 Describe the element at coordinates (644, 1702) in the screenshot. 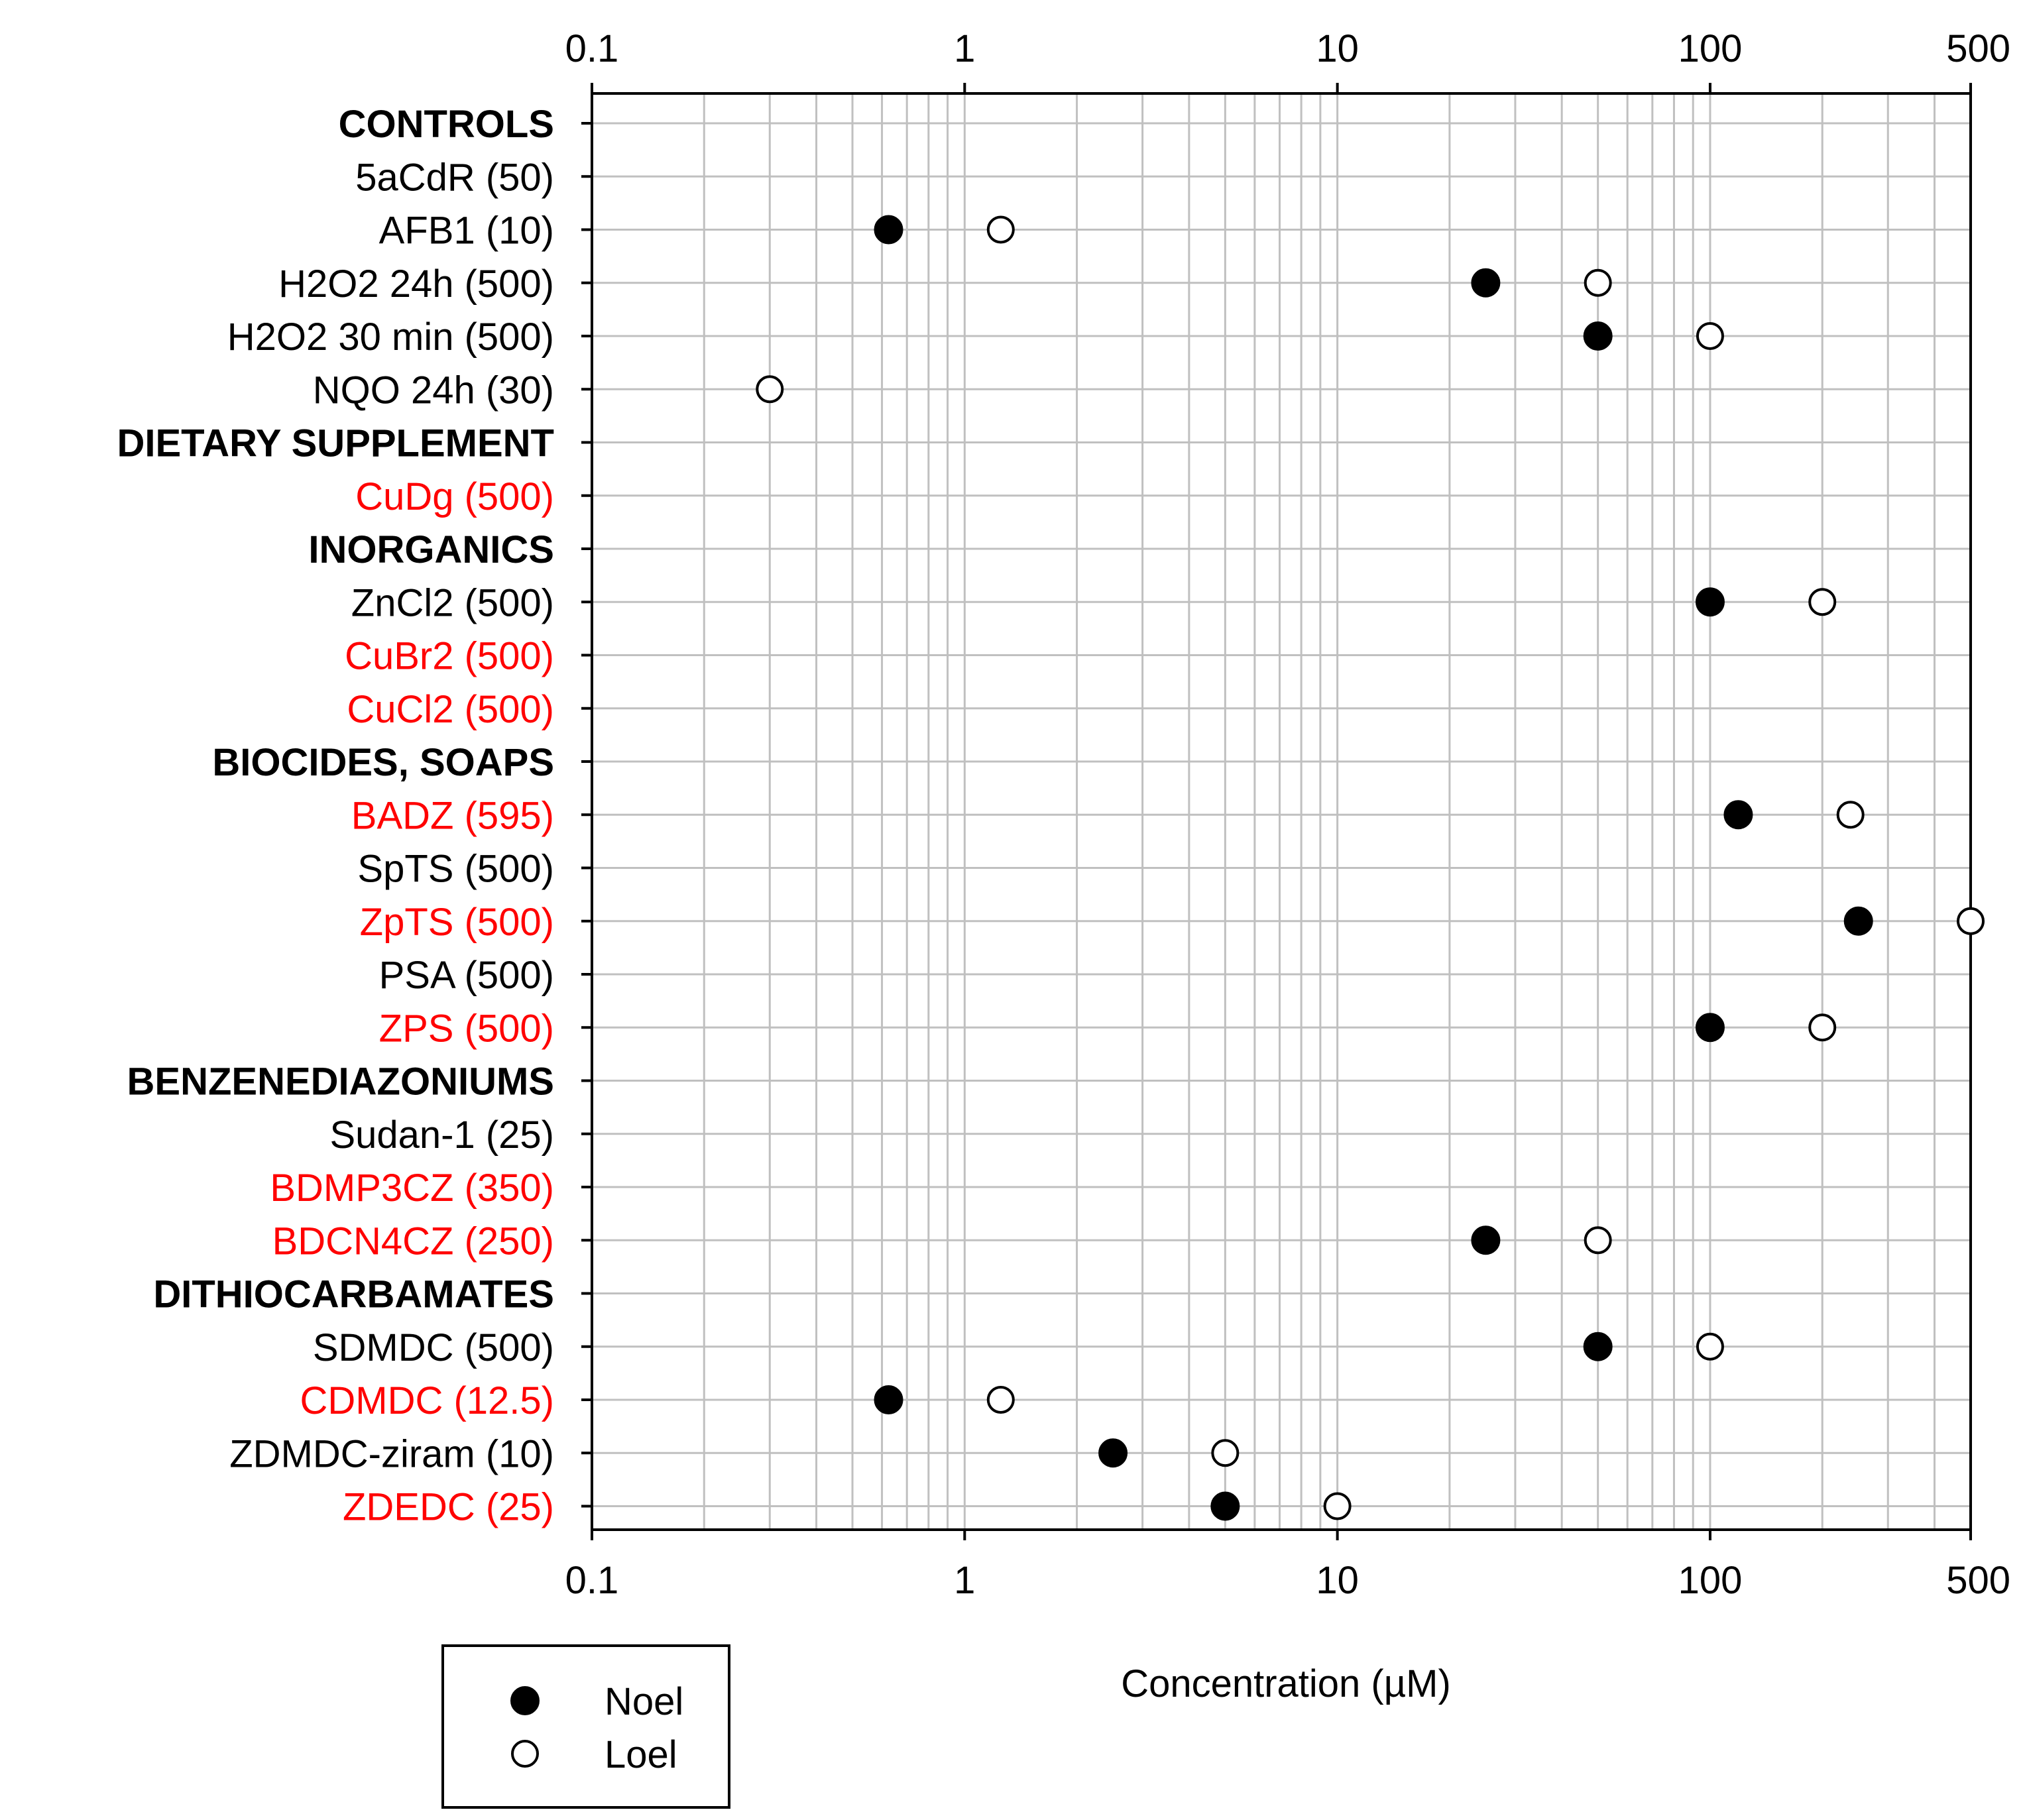

I see `legend-label-noel: Noel` at that location.